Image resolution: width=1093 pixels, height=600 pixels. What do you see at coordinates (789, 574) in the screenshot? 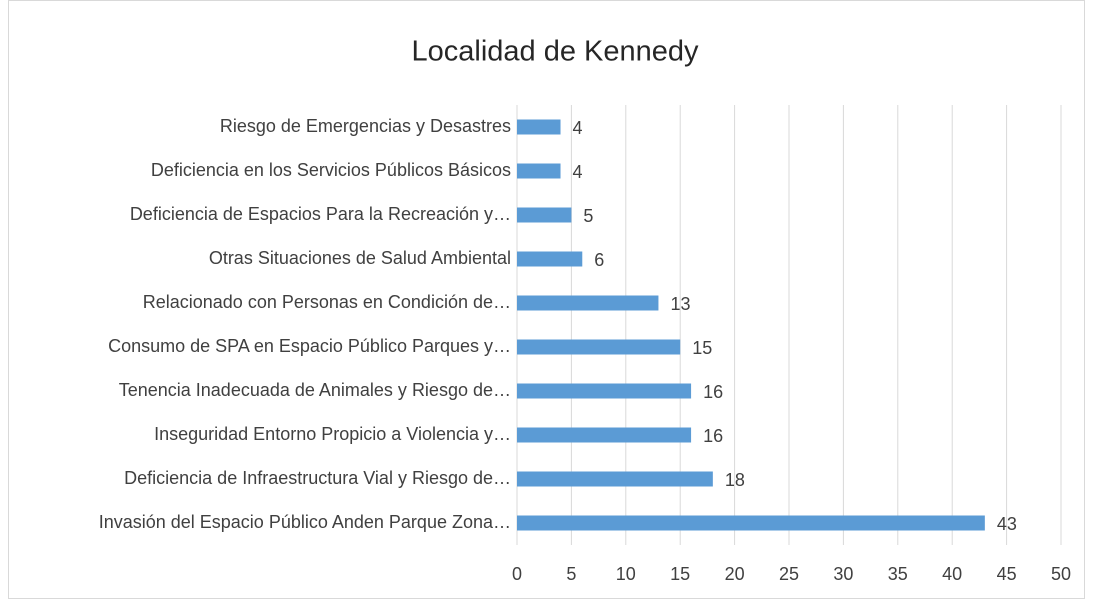
I see `x-tick-label: 25` at bounding box center [789, 574].